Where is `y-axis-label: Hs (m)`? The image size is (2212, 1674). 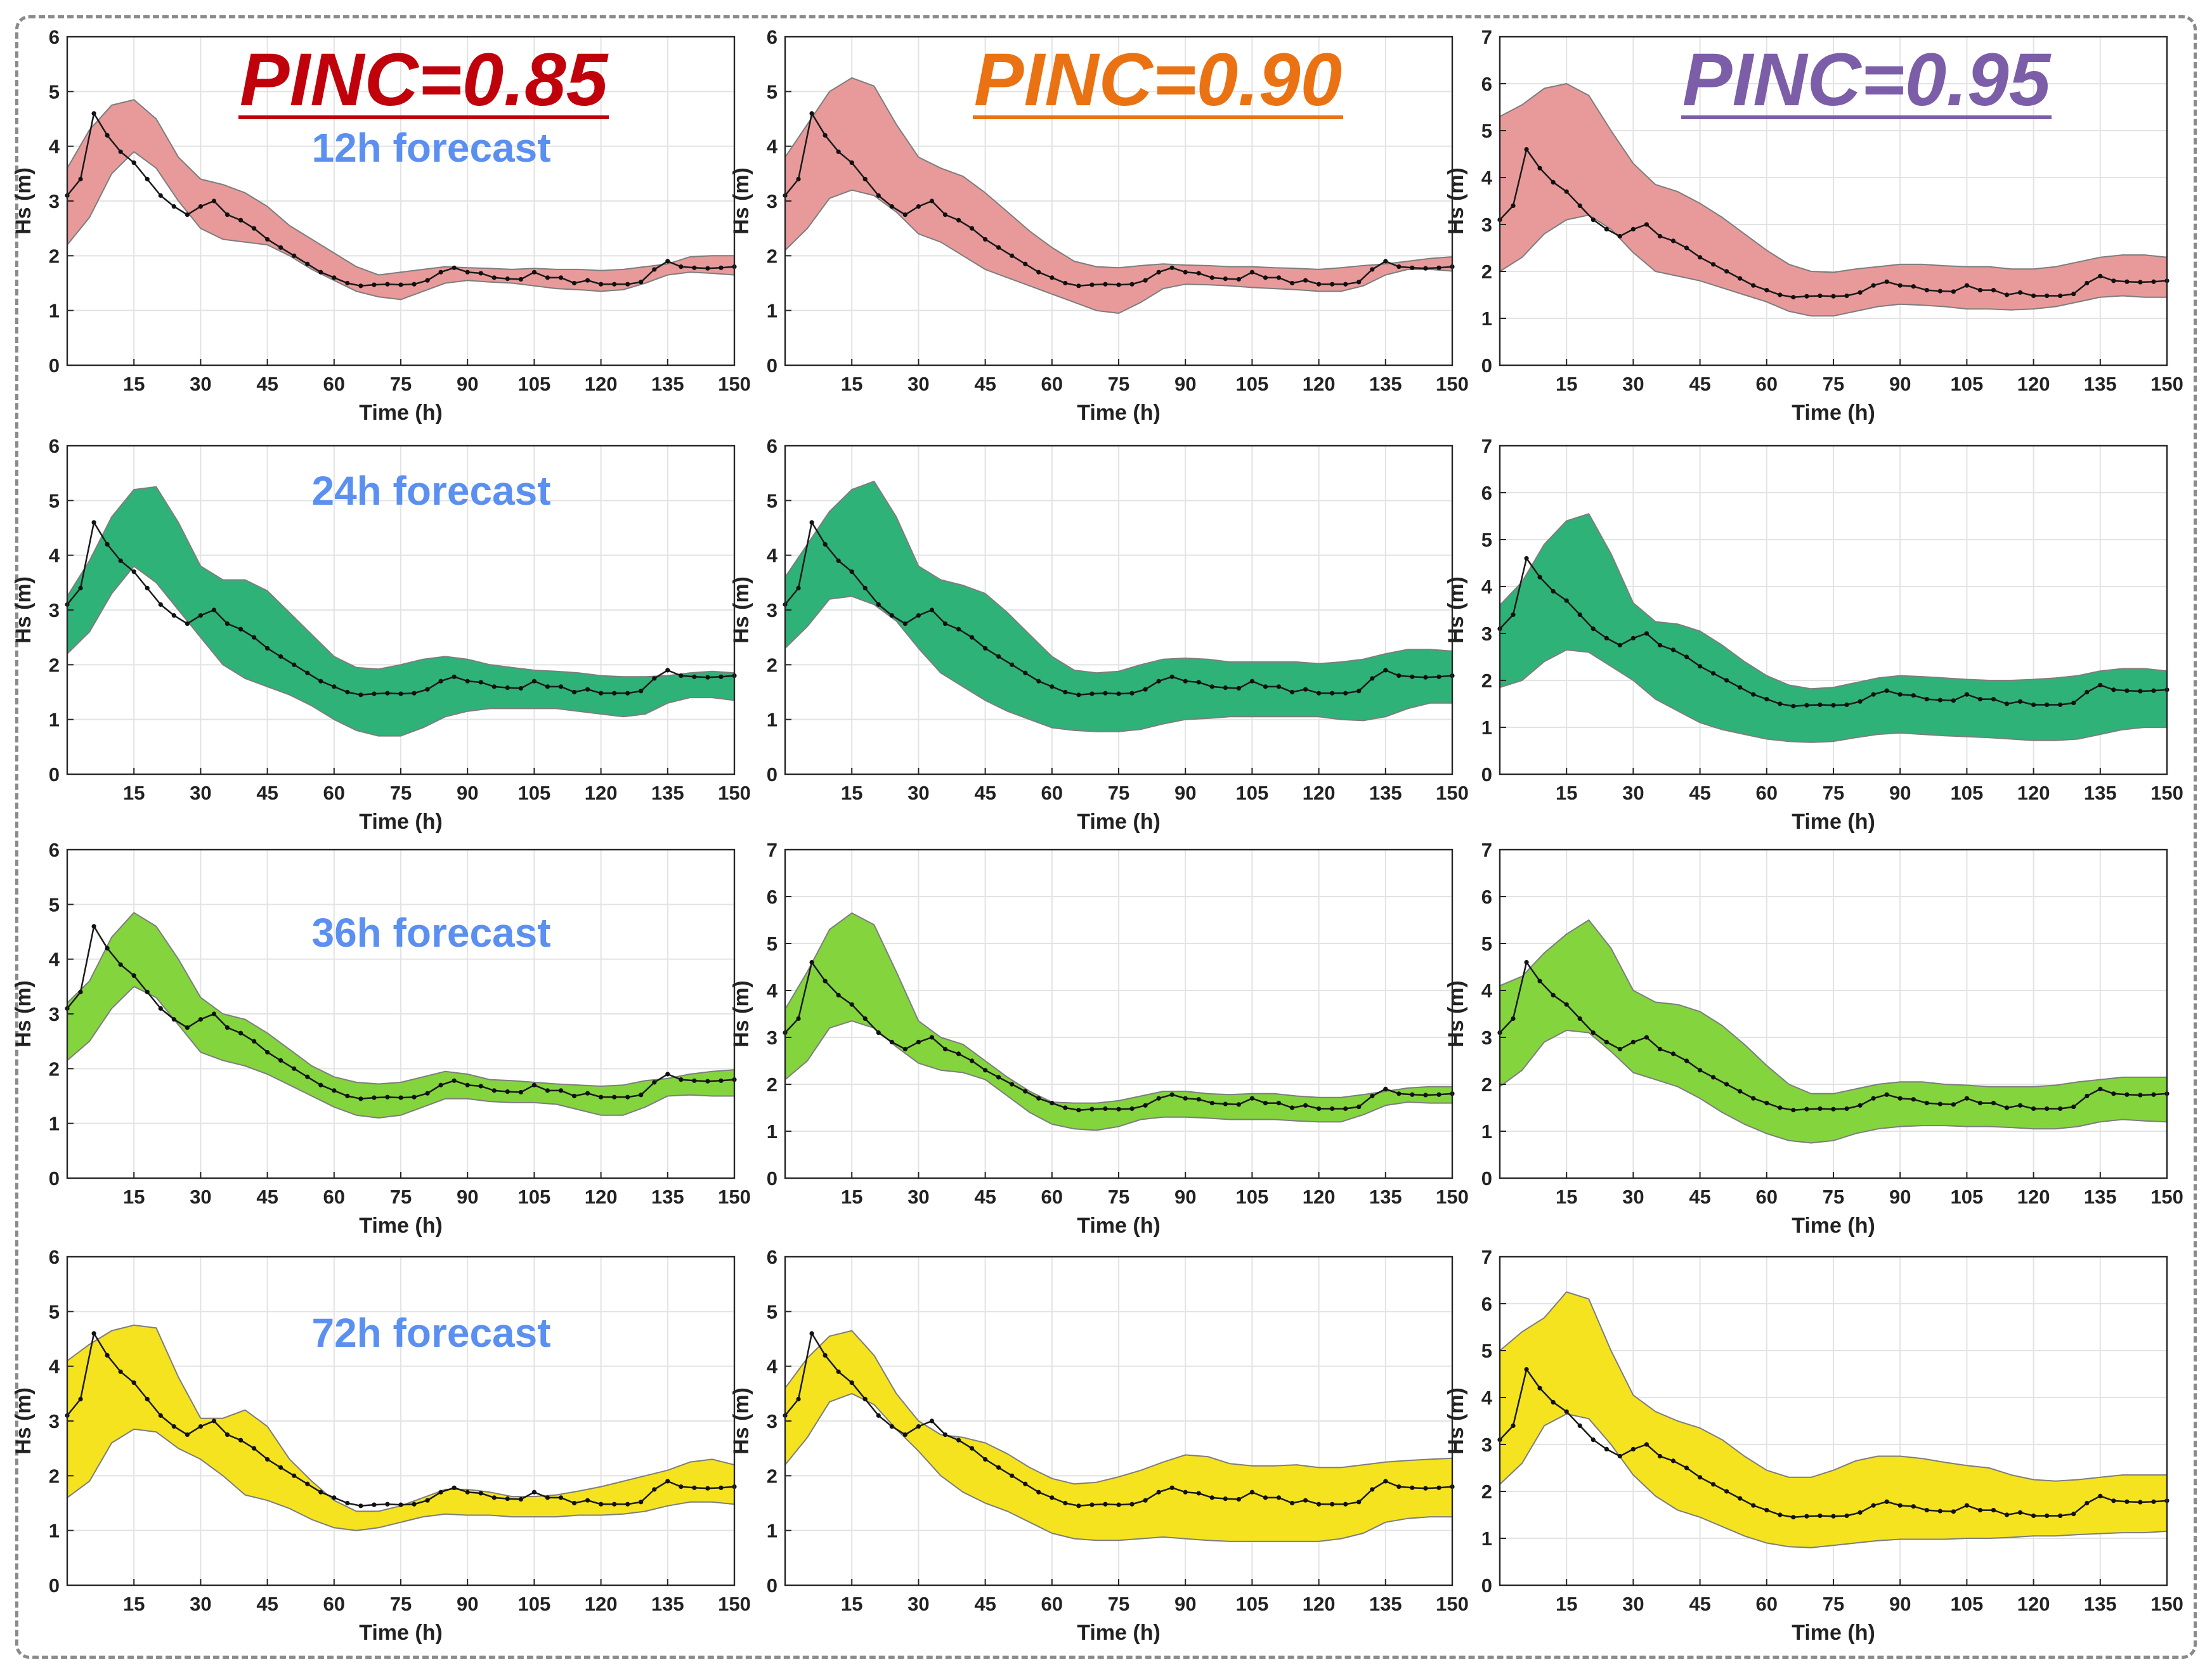
y-axis-label: Hs (m) is located at coordinates (741, 201).